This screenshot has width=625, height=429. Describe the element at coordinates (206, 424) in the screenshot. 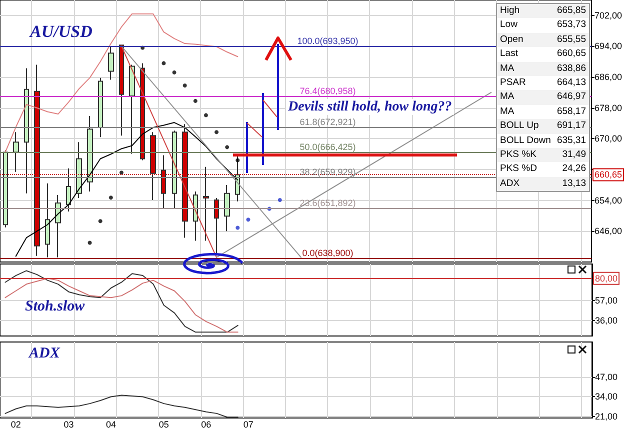

I see `x-tick-label: 06` at that location.